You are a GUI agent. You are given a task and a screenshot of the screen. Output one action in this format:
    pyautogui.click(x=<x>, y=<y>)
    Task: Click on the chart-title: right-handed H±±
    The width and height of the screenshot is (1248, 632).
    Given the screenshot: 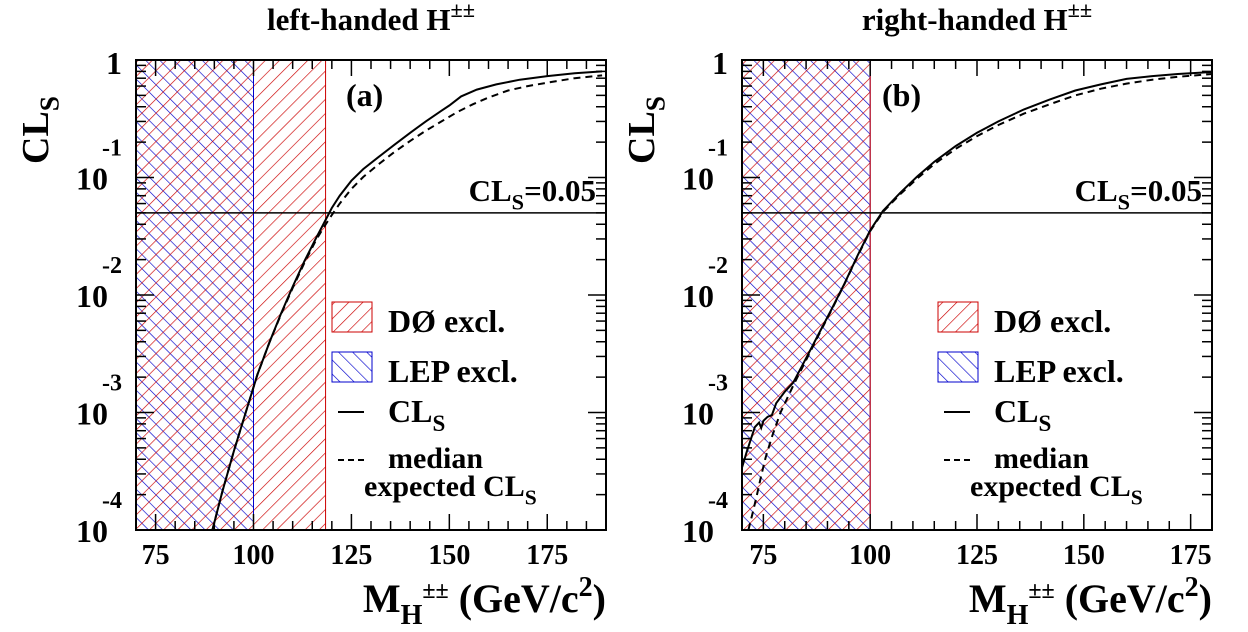 What is the action you would take?
    pyautogui.click(x=977, y=18)
    